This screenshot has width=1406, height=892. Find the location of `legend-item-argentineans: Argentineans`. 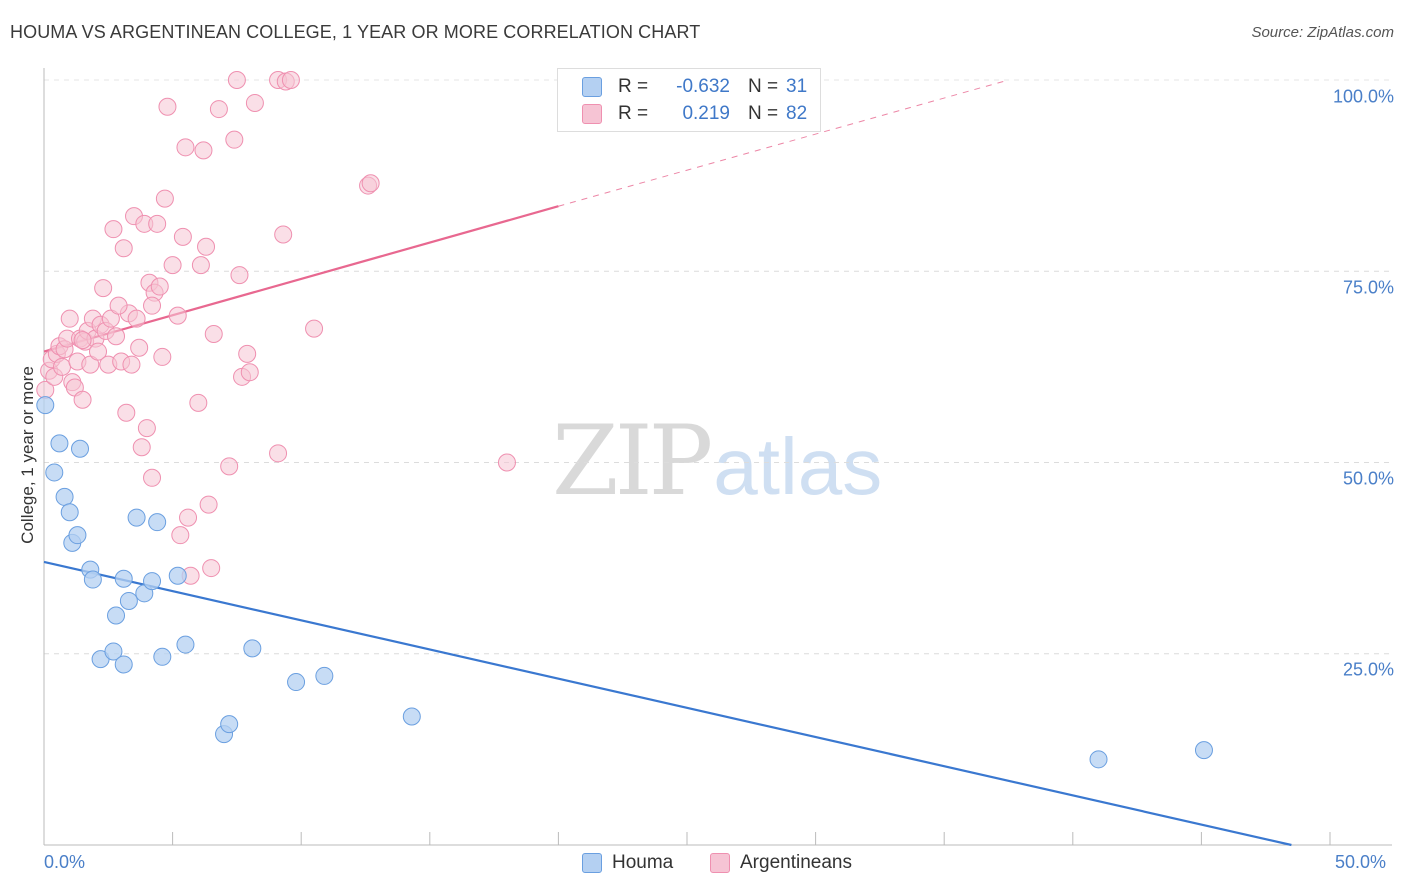

legend-item-argentineans: Argentineans is located at coordinates (781, 863).